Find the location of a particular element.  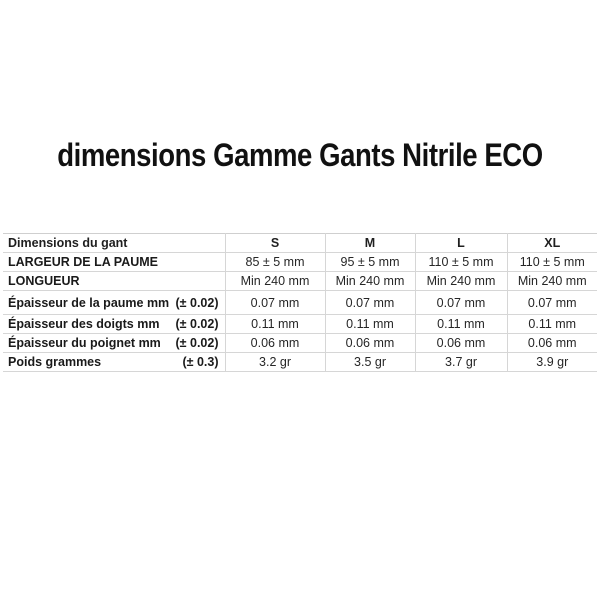

cell-value-s: 85 ± 5 mm is located at coordinates (274, 262).